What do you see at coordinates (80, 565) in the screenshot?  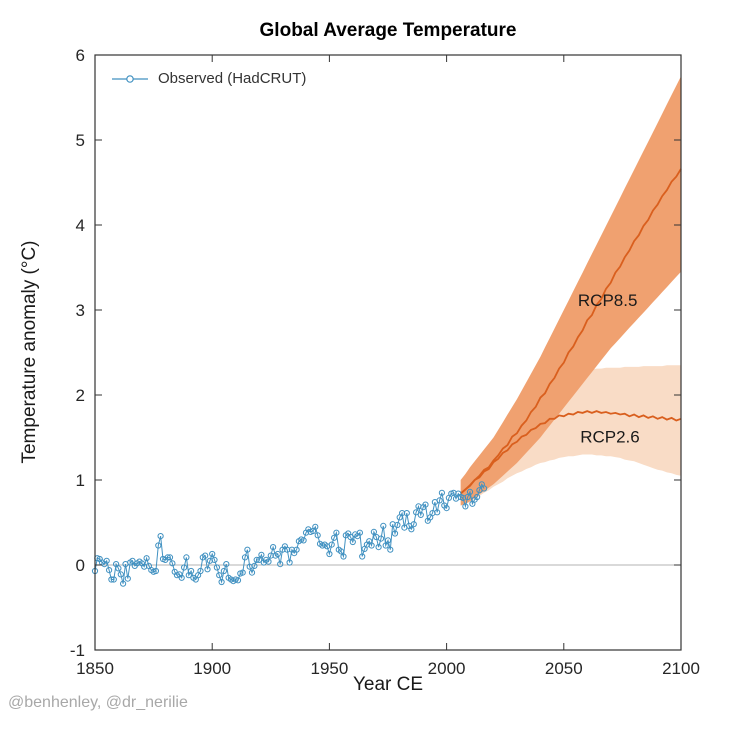 I see `y-tick-label: 0` at bounding box center [80, 565].